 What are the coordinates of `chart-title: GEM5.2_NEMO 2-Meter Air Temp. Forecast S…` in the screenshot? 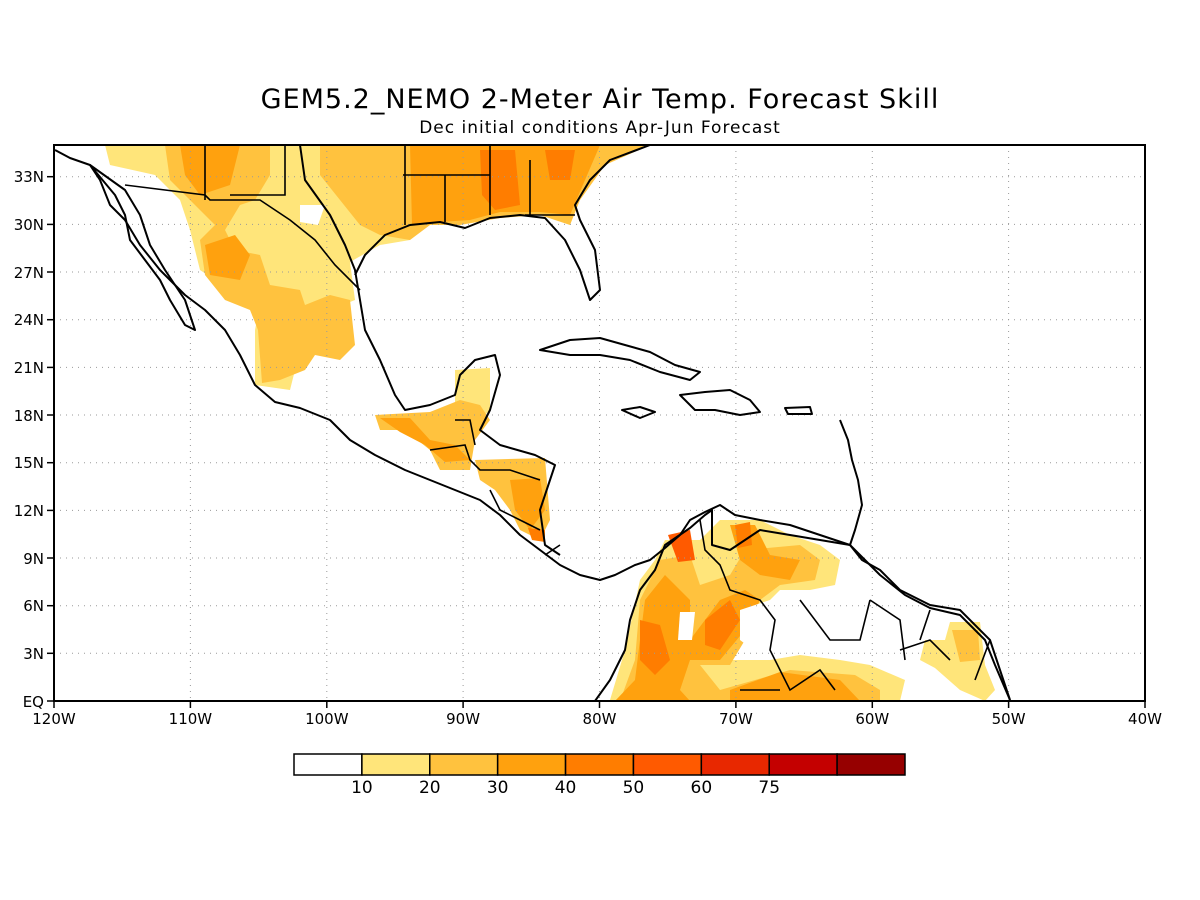 It's located at (600, 99).